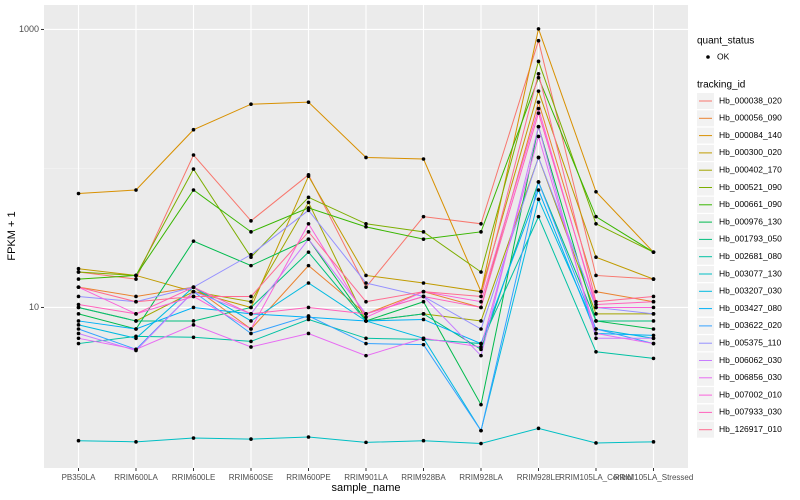 Image resolution: width=800 pixels, height=500 pixels. I want to click on legend-title: tracking_id, so click(721, 85).